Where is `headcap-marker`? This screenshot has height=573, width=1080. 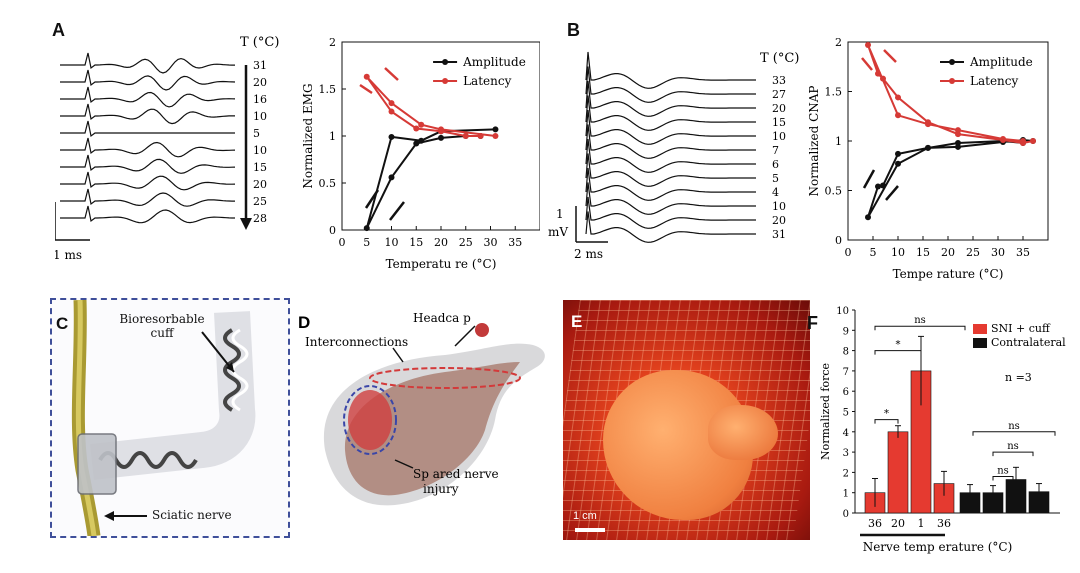
headcap-marker is located at coordinates (482, 330).